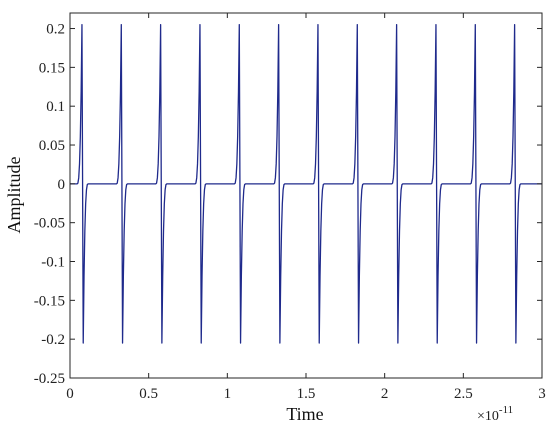 The height and width of the screenshot is (432, 550). I want to click on x-tick-label: 1, so click(228, 394).